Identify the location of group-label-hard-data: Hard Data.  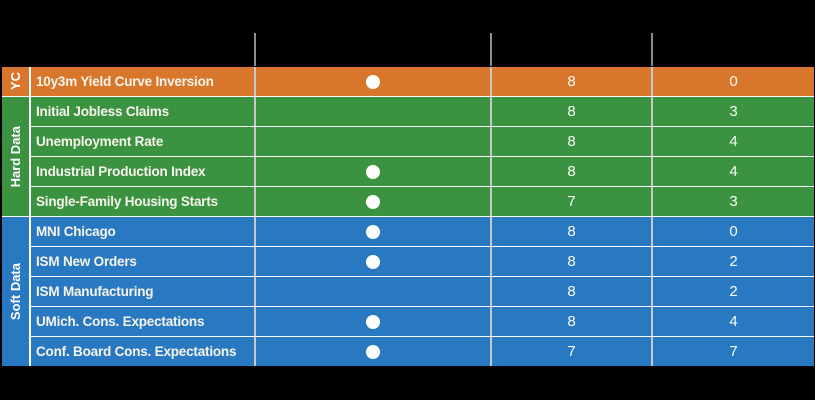
(15, 156).